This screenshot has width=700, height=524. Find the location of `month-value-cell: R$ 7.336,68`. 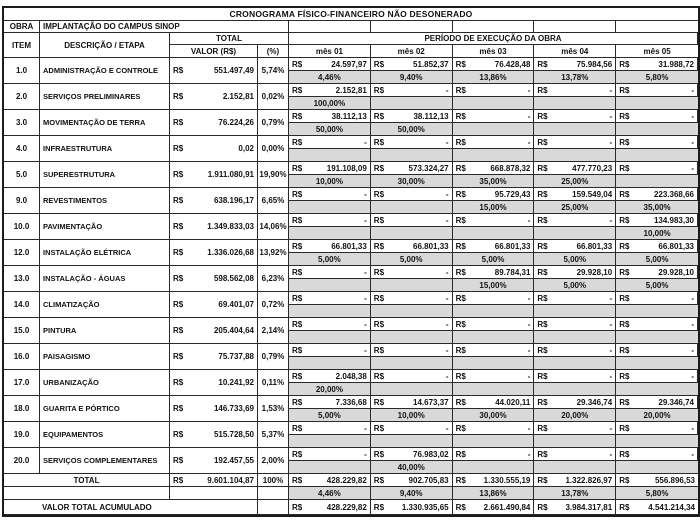

month-value-cell: R$ 7.336,68 is located at coordinates (330, 402).